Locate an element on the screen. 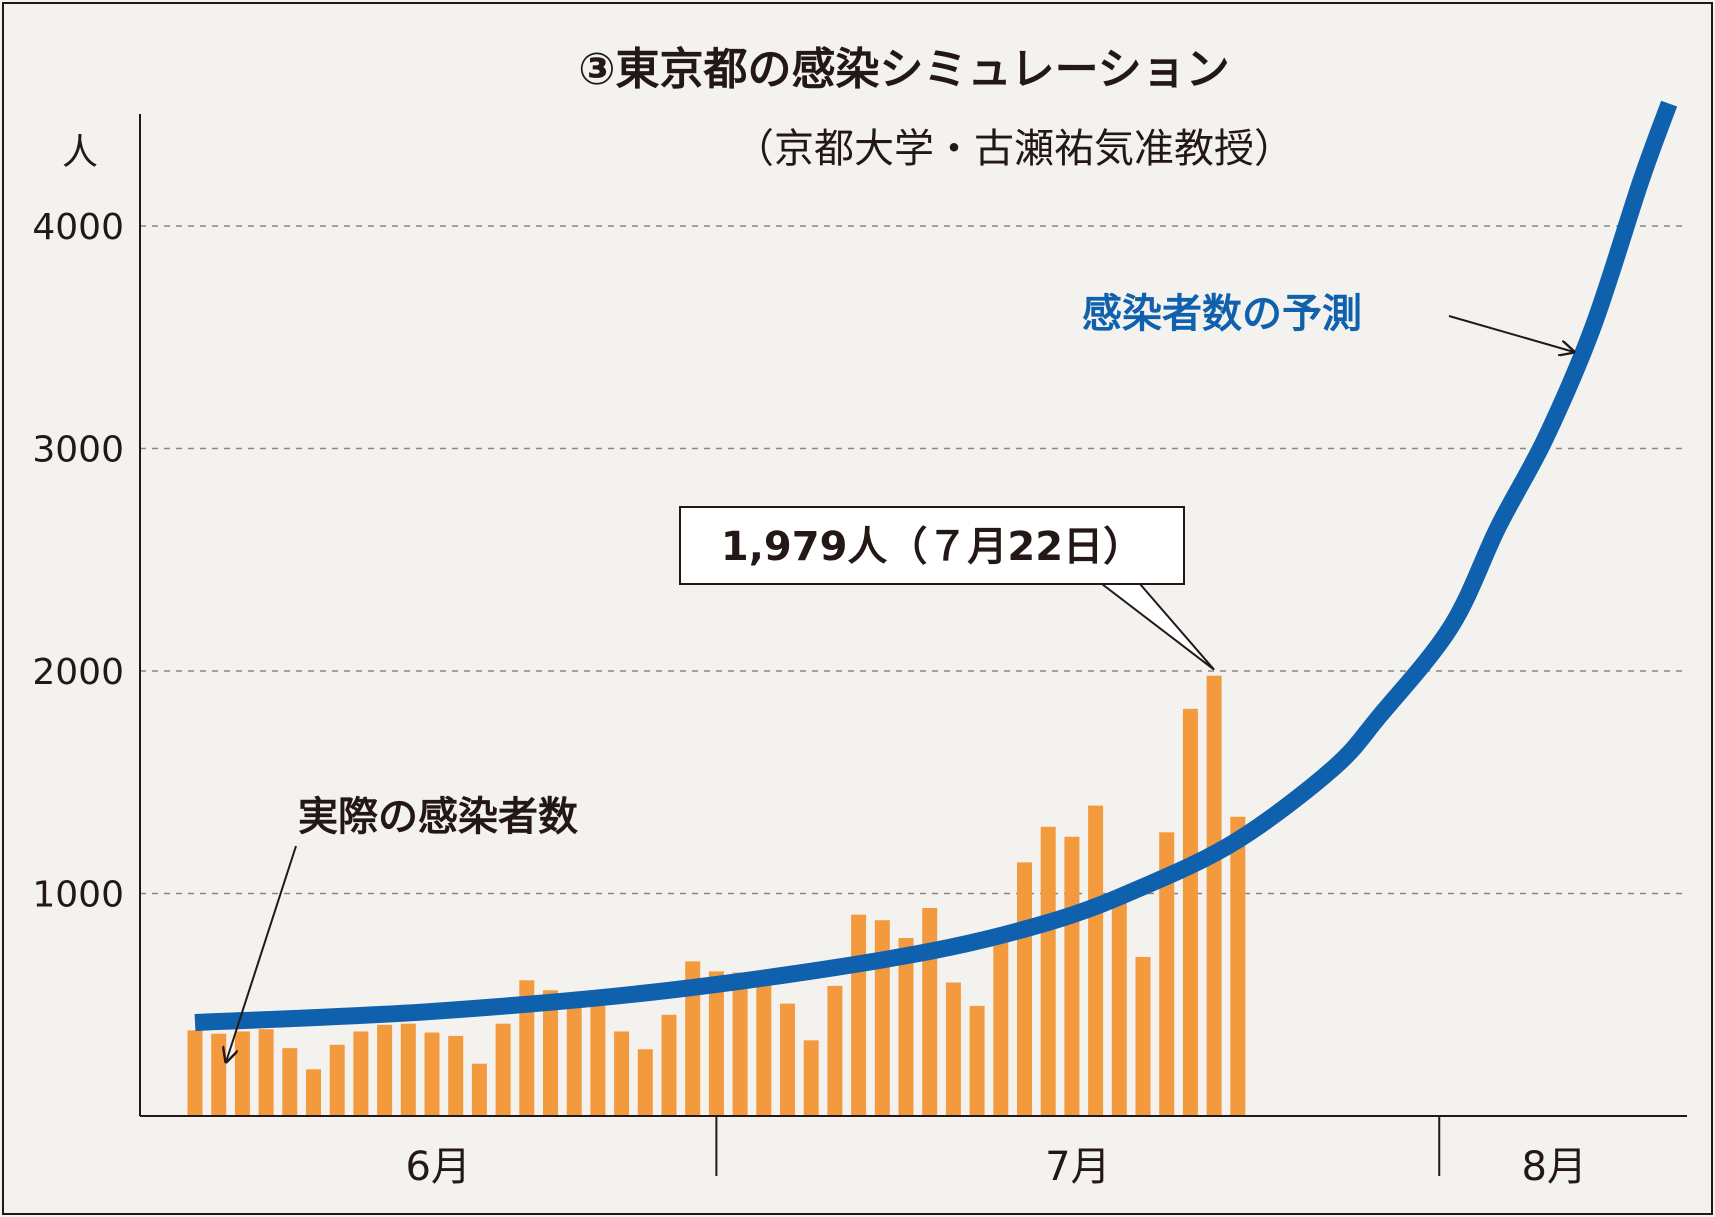 The width and height of the screenshot is (1715, 1217). chart-title: ③東京都の感染シミュレーション is located at coordinates (904, 69).